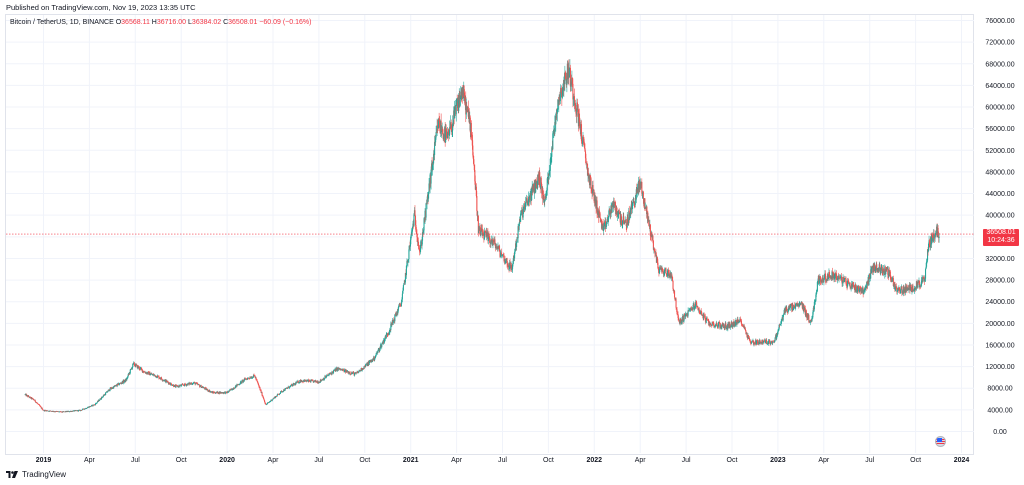 This screenshot has width=1024, height=485. Describe the element at coordinates (318, 460) in the screenshot. I see `x-tick-label: Jul` at that location.